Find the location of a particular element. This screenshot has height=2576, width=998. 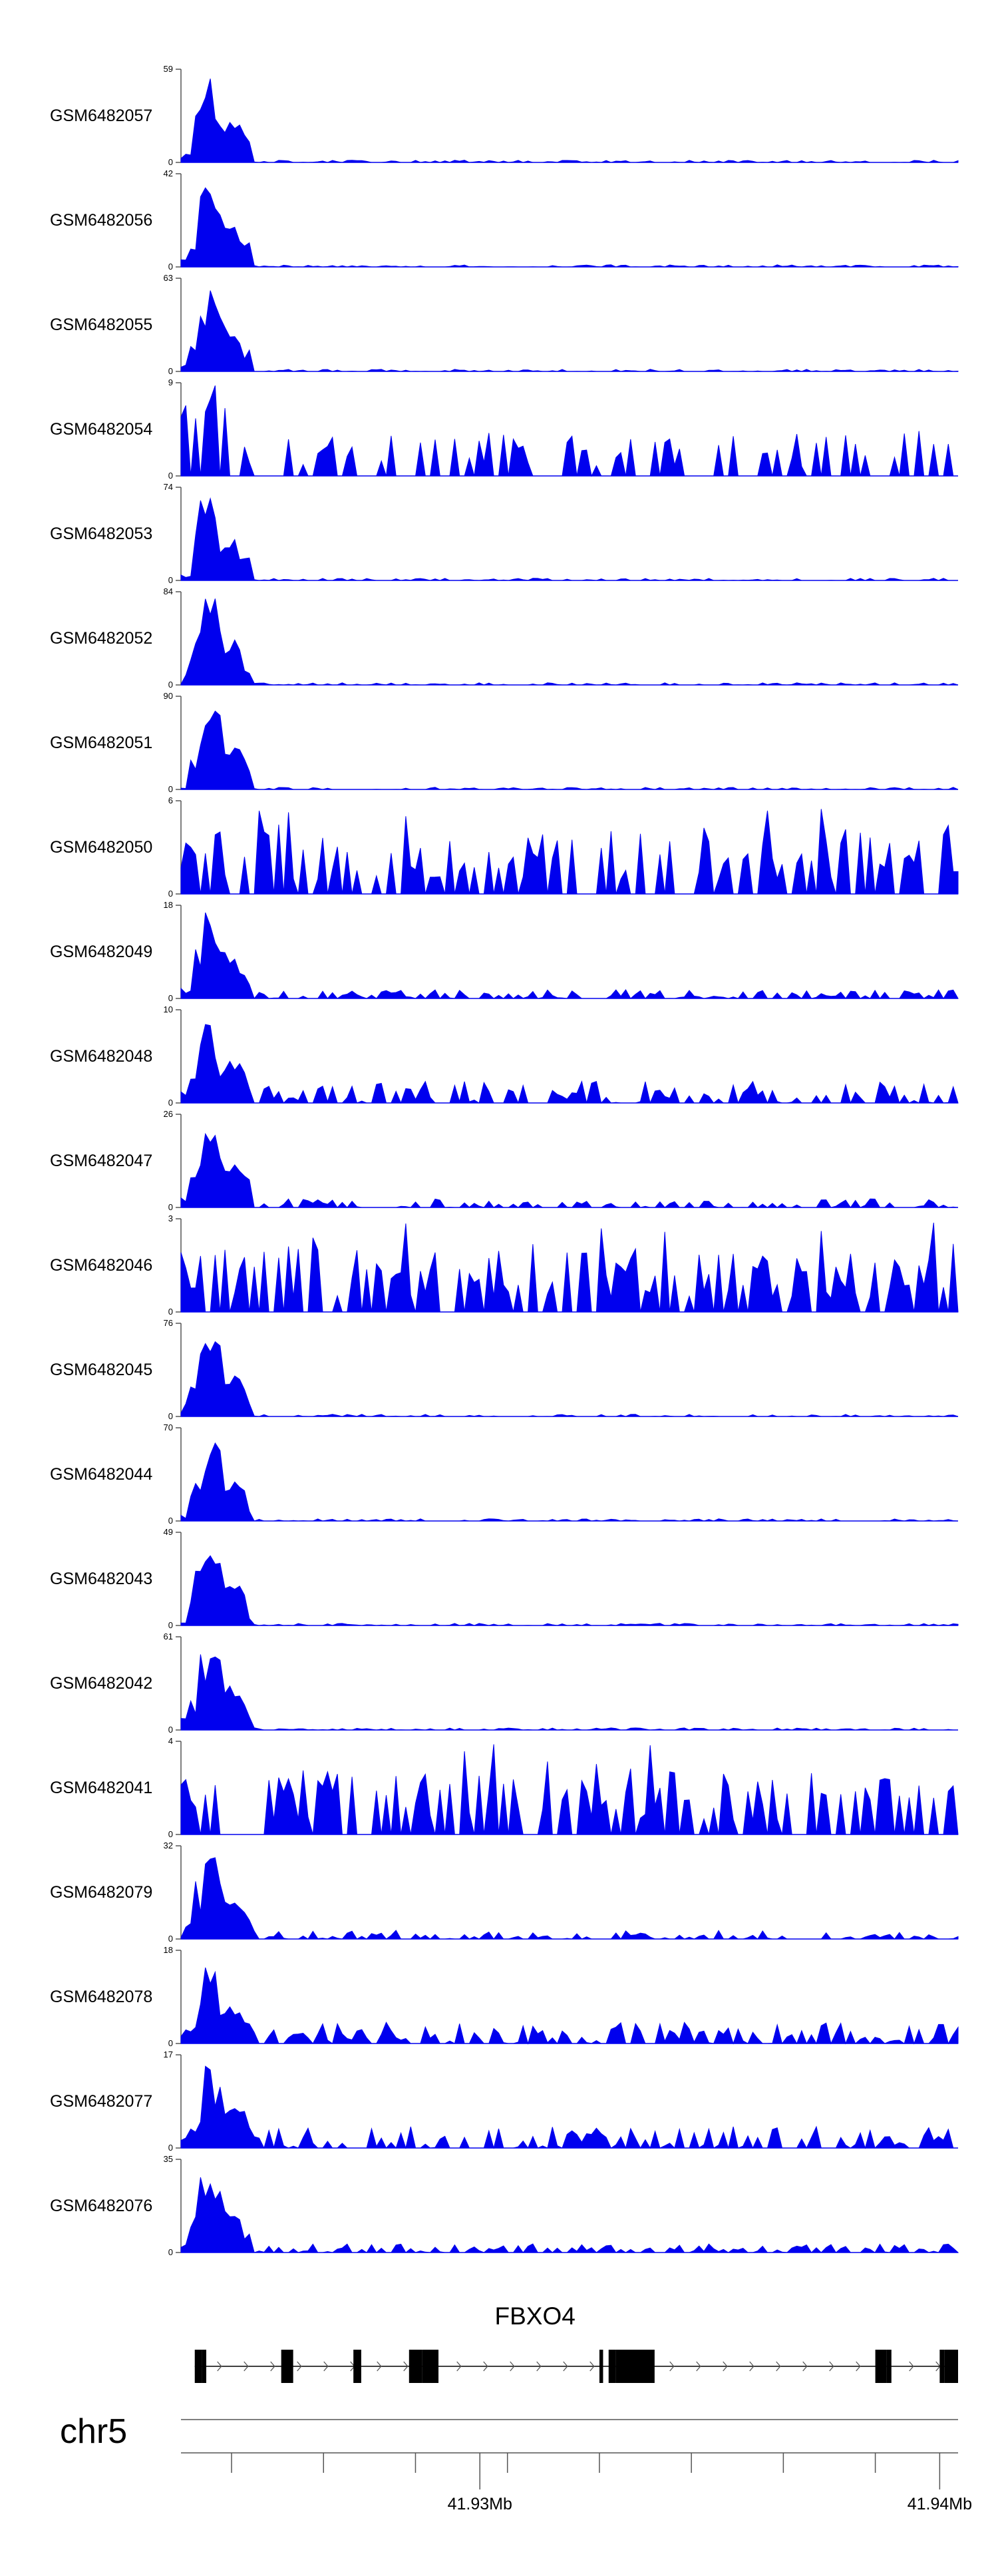

axis-ticks is located at coordinates (553, 2463).